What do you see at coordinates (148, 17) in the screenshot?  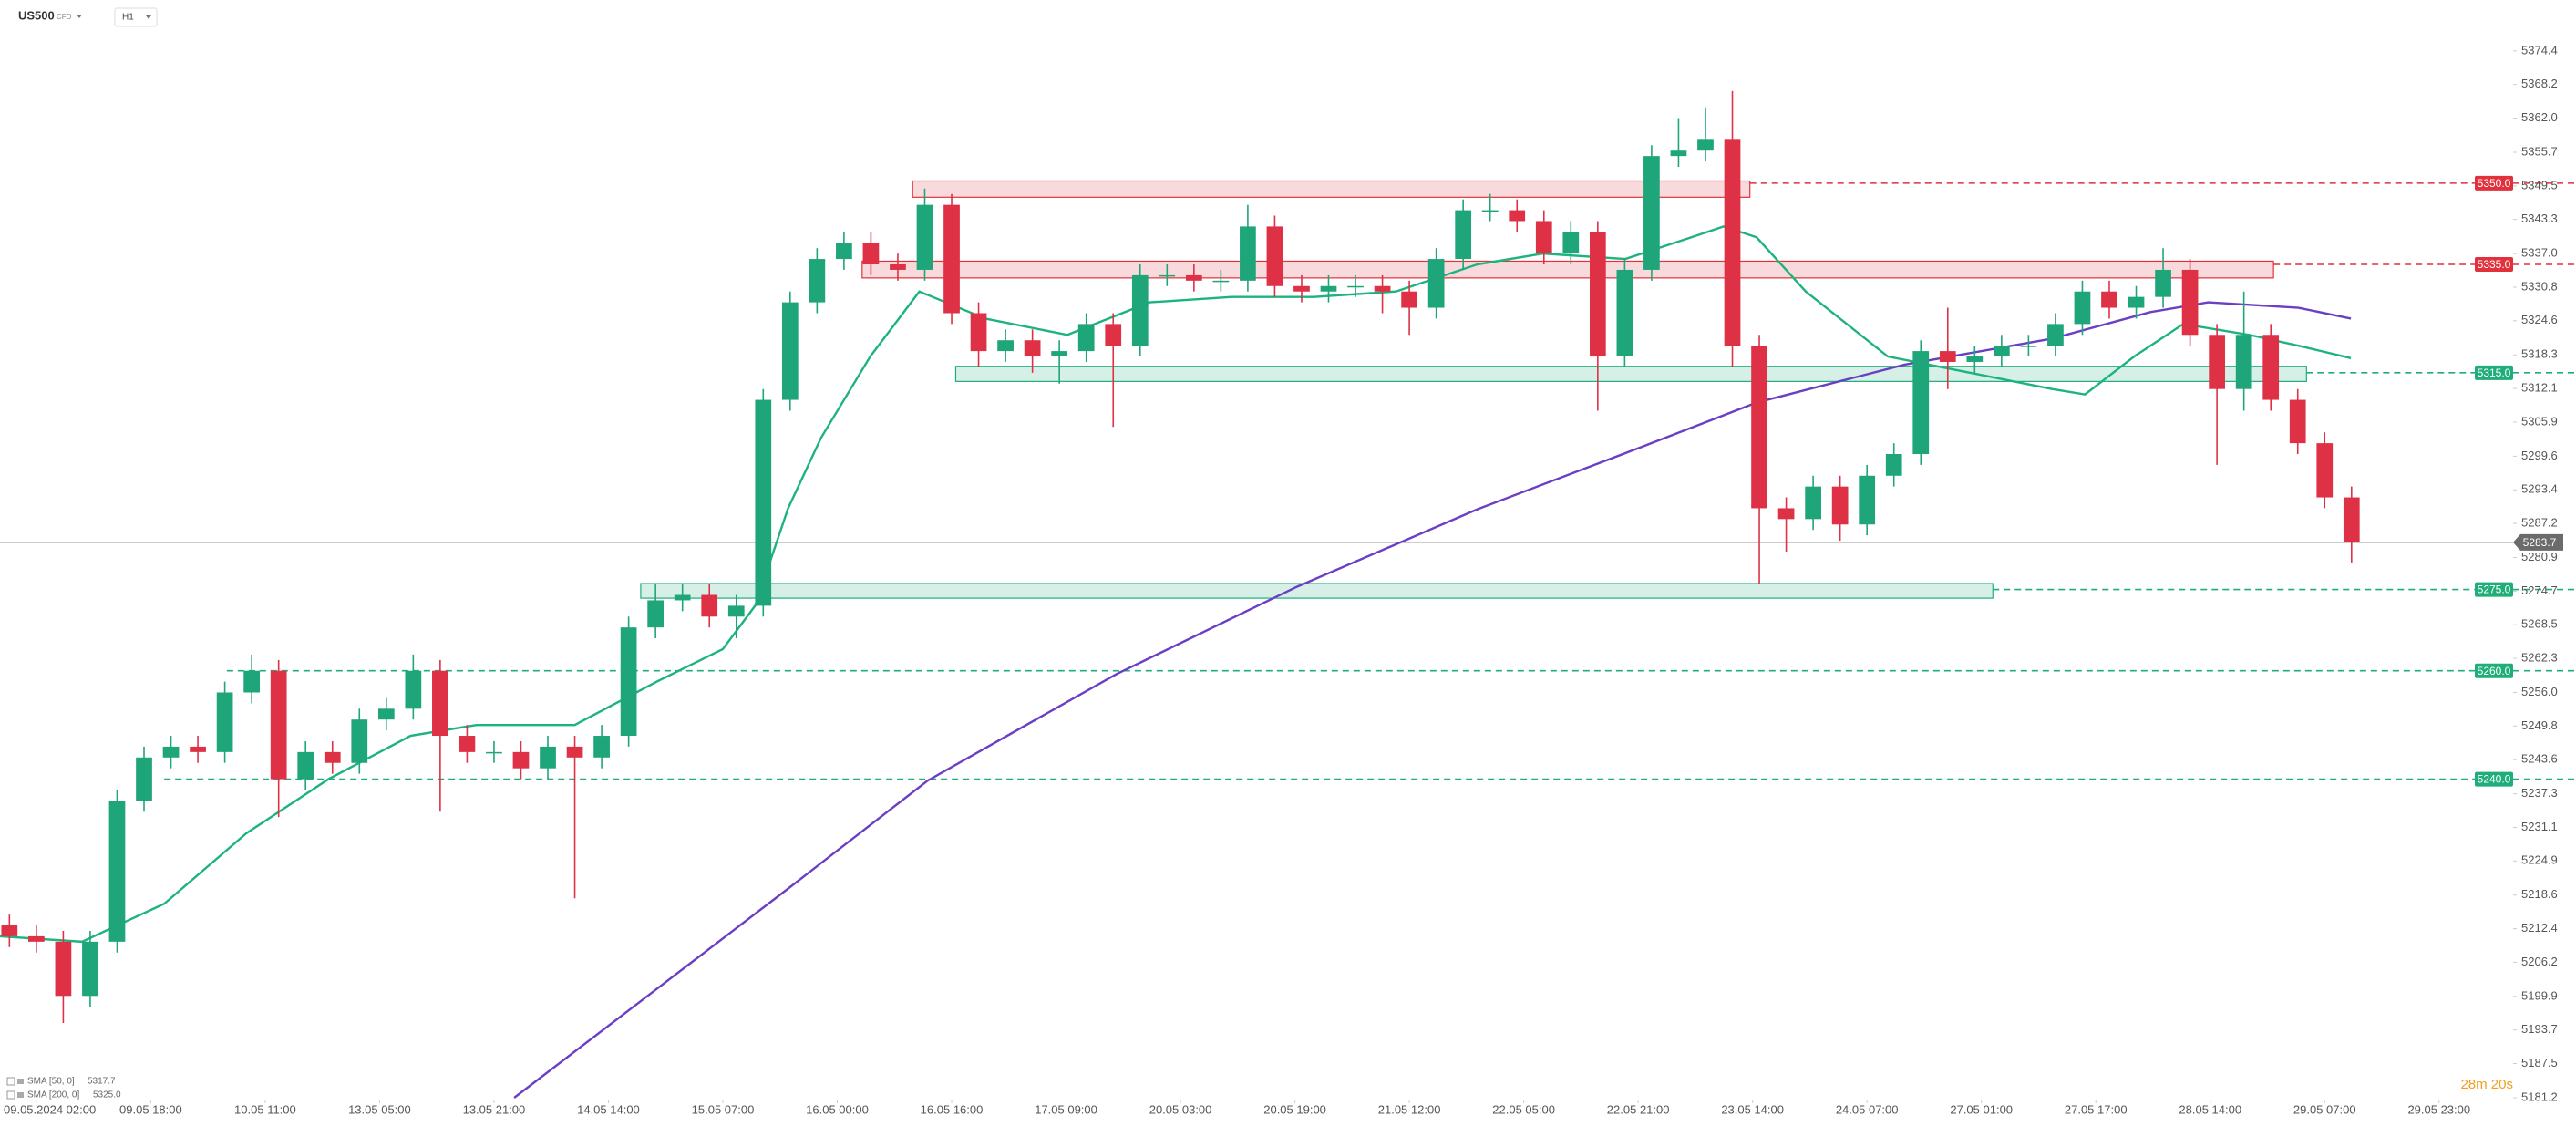 I see `timeframe-arrow` at bounding box center [148, 17].